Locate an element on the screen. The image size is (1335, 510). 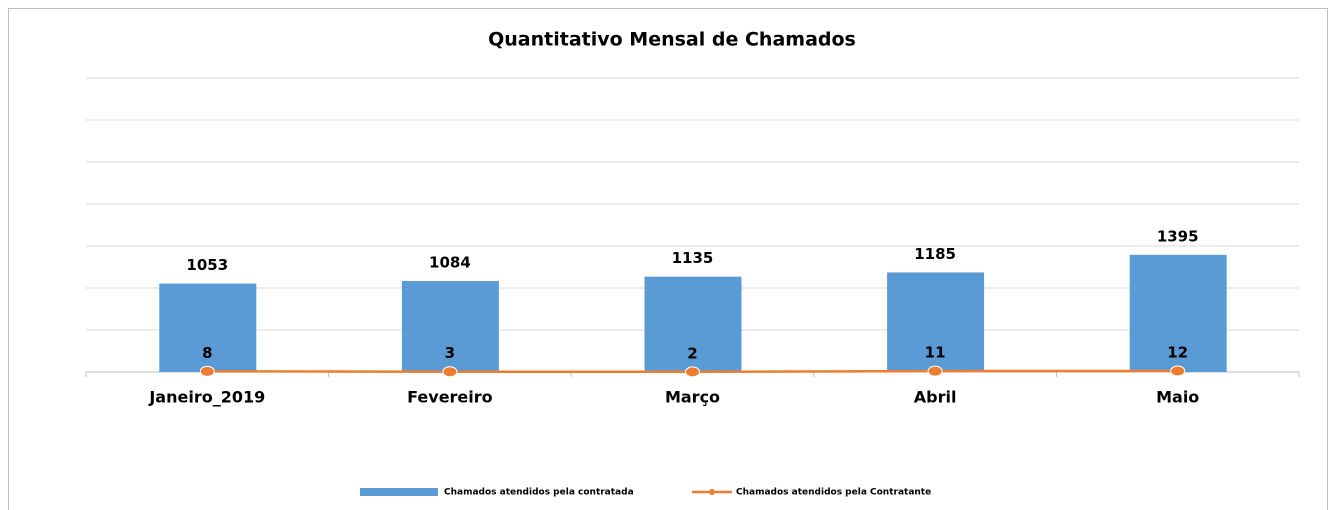
line-value-label: 11 is located at coordinates (935, 353).